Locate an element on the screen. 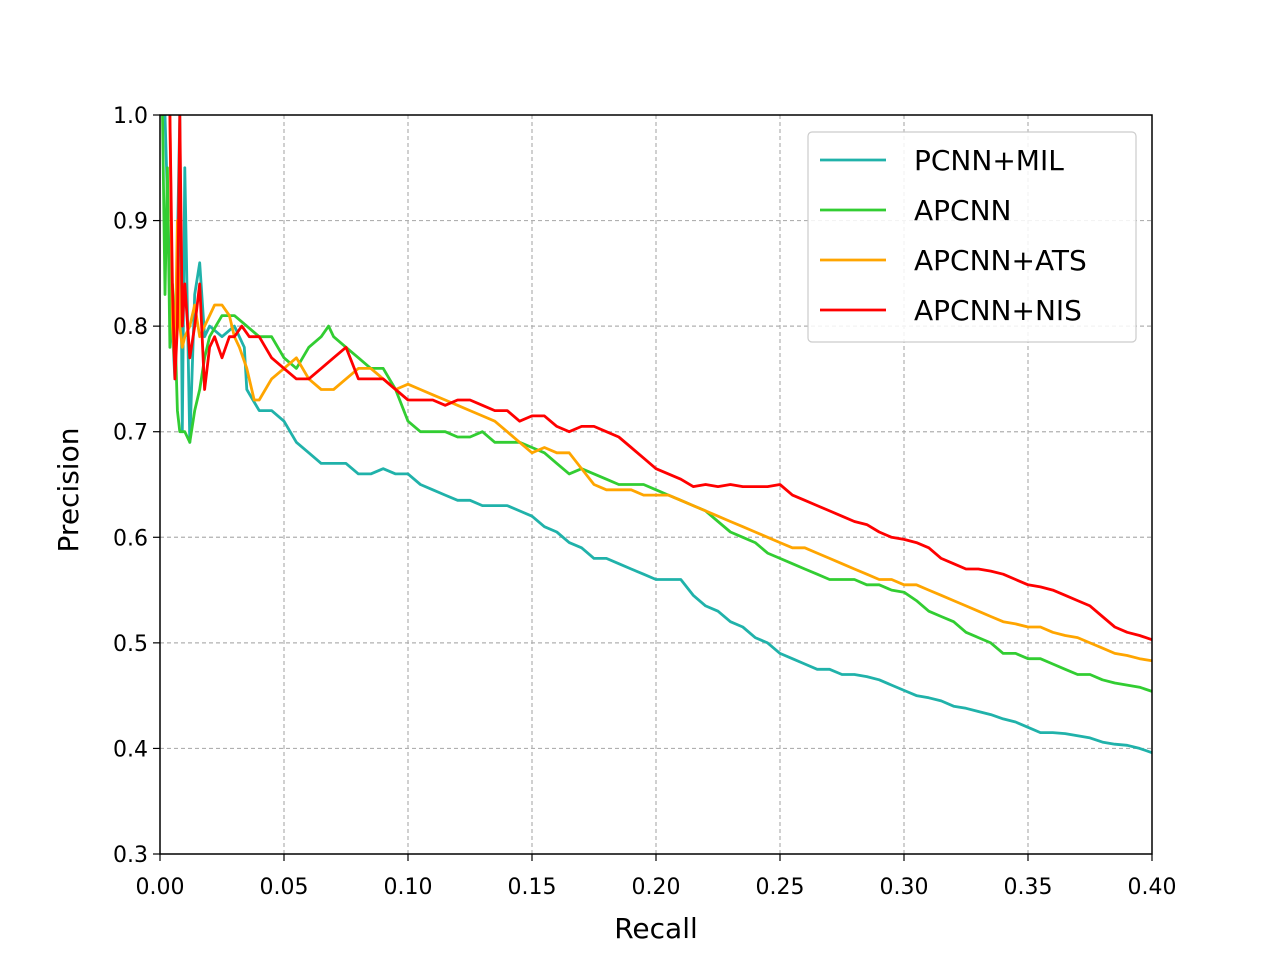  legend-label: PCNN+MIL is located at coordinates (989, 160).